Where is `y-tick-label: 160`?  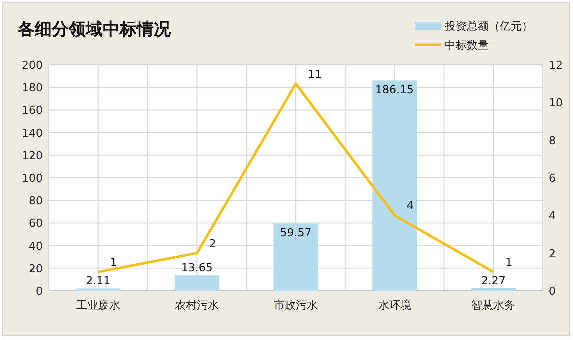
y-tick-label: 160 is located at coordinates (32, 111).